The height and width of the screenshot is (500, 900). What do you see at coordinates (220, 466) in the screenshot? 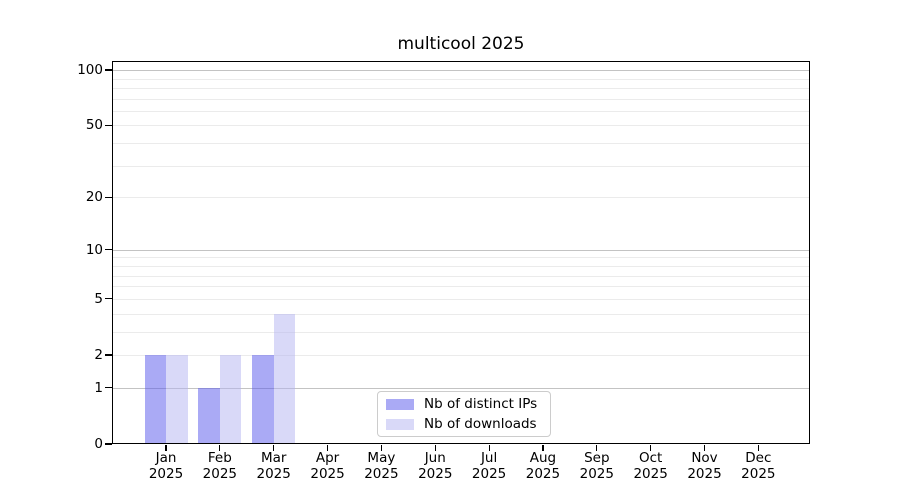
I see `x-tick-label-feb: Feb 2025` at bounding box center [220, 466].